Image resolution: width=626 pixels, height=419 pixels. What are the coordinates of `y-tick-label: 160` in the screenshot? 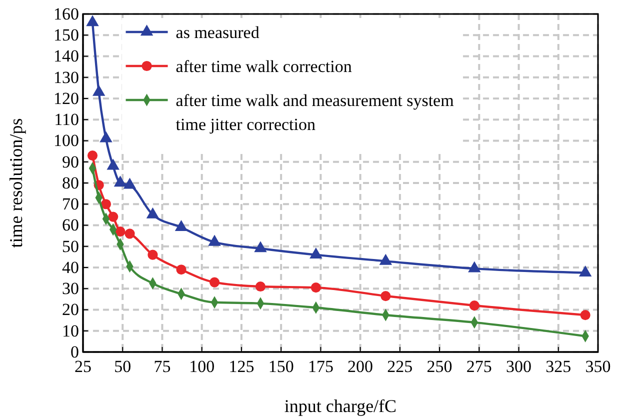 It's located at (66, 14).